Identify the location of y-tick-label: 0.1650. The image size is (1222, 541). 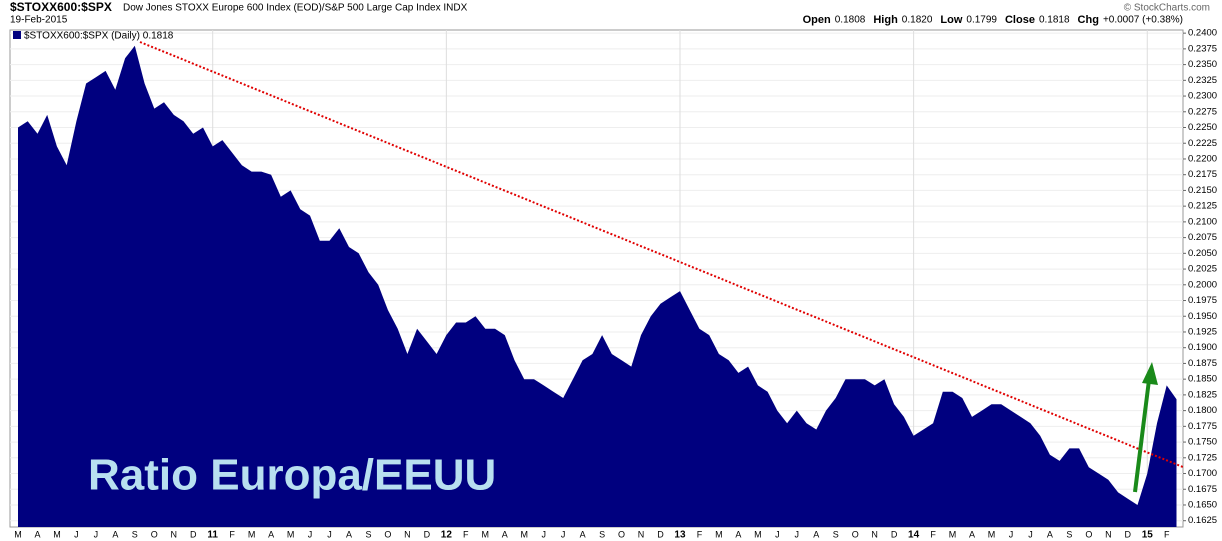
(1202, 504).